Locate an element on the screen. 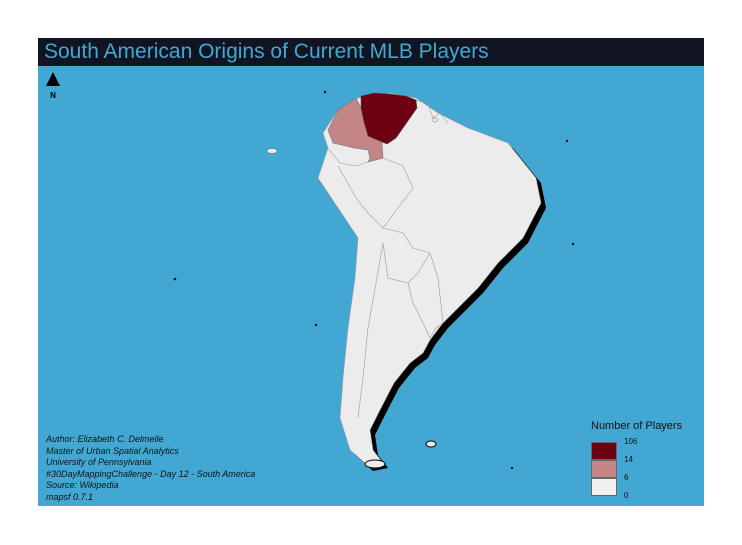  legend-break: 6 is located at coordinates (626, 477).